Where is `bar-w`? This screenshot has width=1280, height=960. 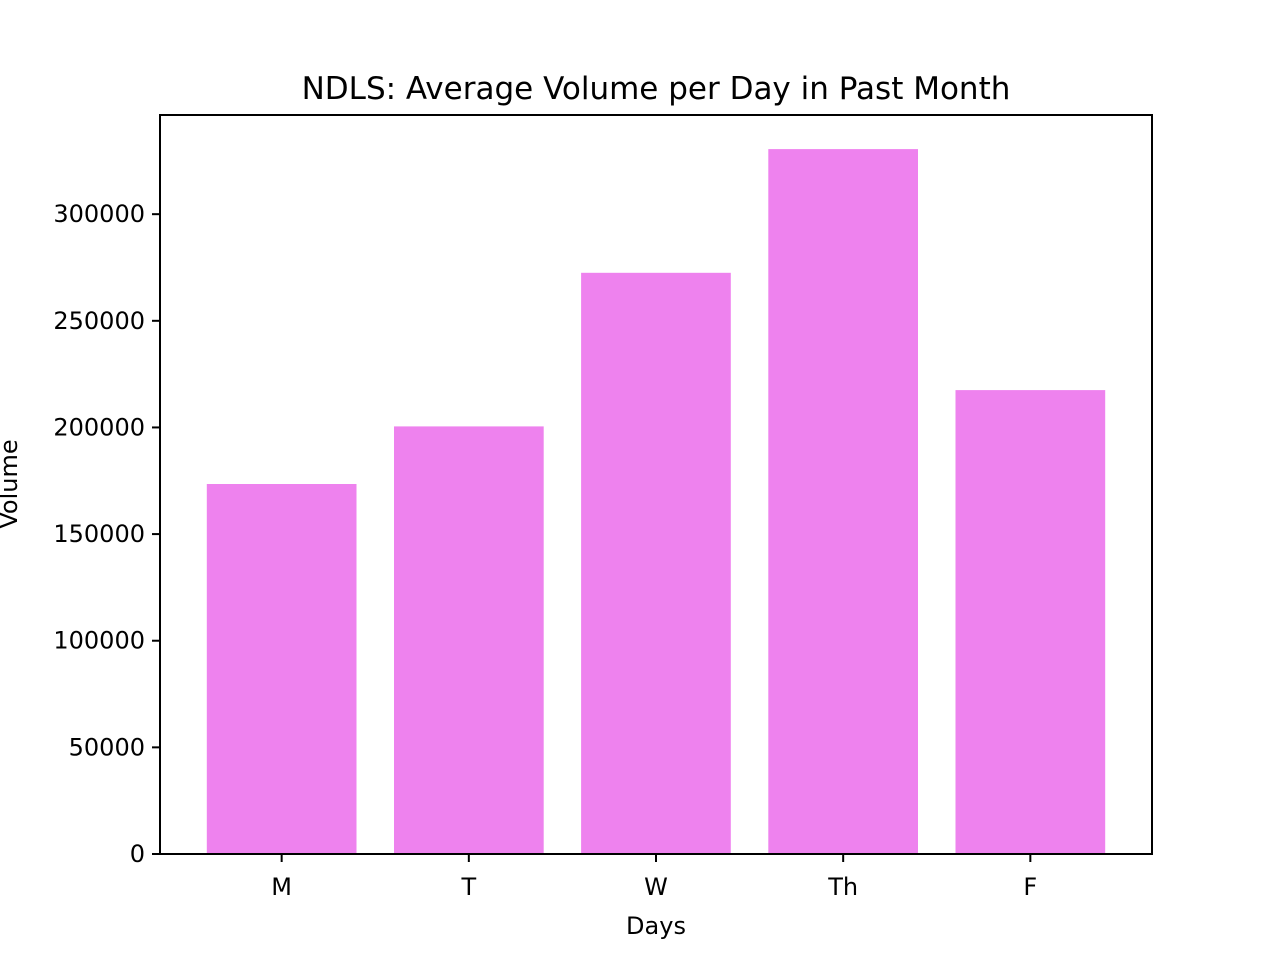 bar-w is located at coordinates (656, 563).